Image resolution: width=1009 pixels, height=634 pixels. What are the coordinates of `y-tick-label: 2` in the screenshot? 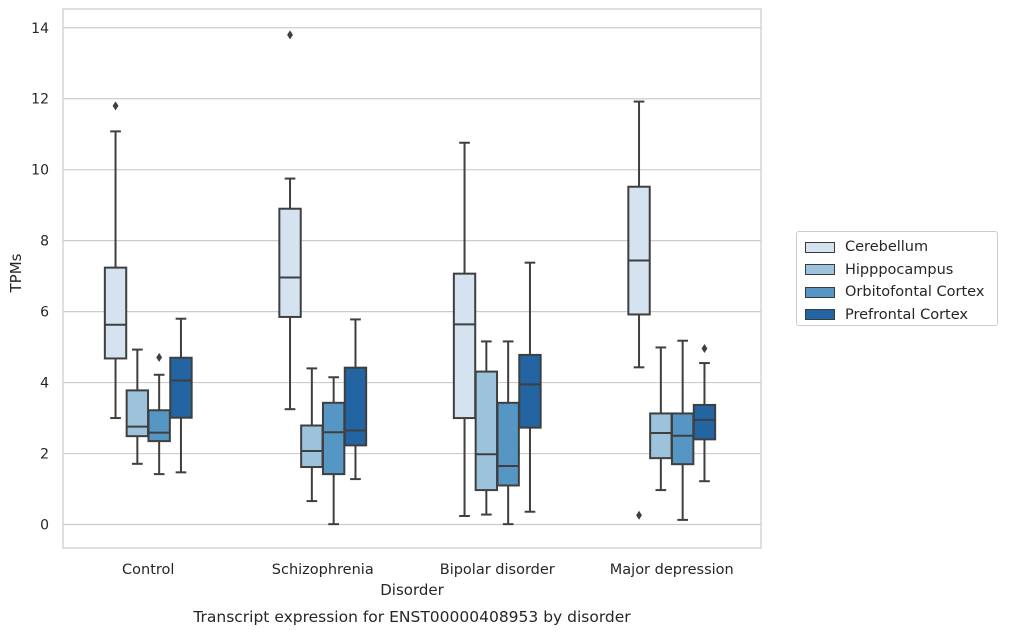 It's located at (44, 455).